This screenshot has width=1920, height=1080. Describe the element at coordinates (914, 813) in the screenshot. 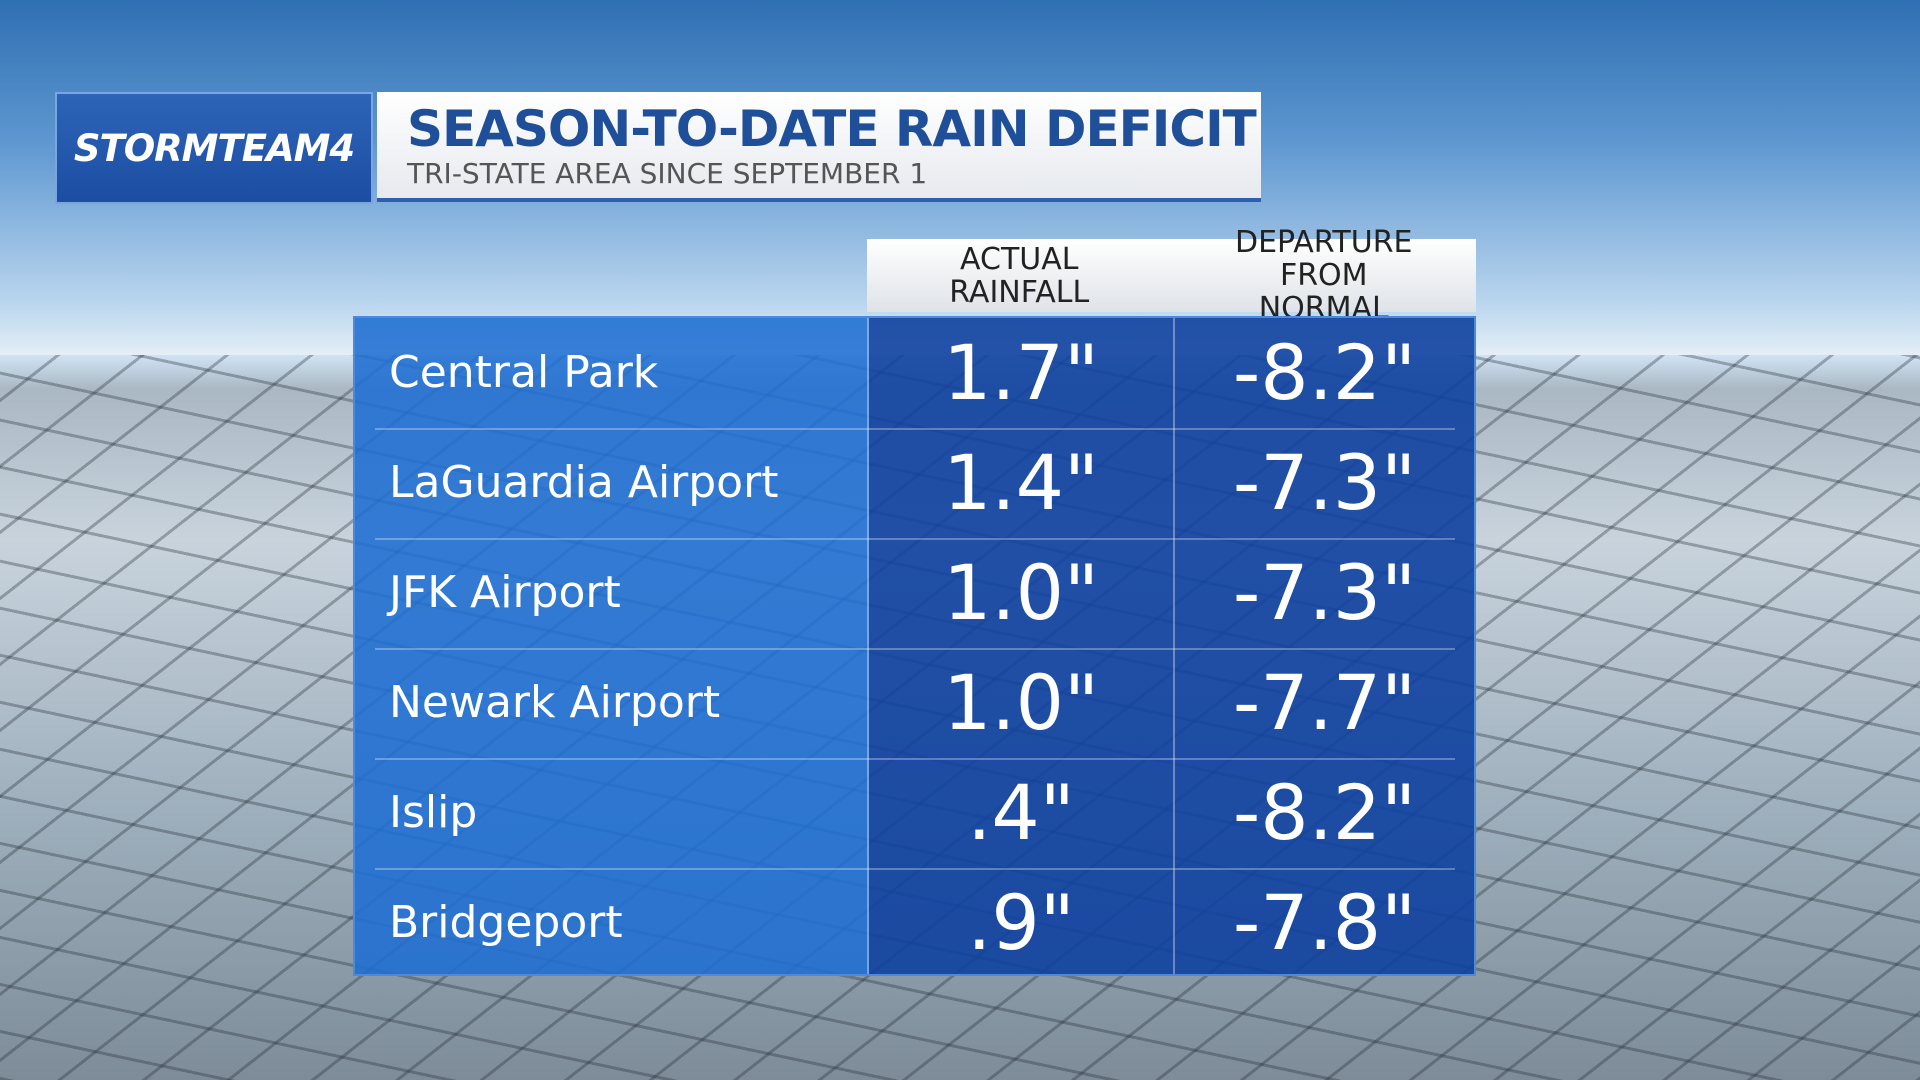

I see `table-row: Islip .4" -8.2"` at that location.